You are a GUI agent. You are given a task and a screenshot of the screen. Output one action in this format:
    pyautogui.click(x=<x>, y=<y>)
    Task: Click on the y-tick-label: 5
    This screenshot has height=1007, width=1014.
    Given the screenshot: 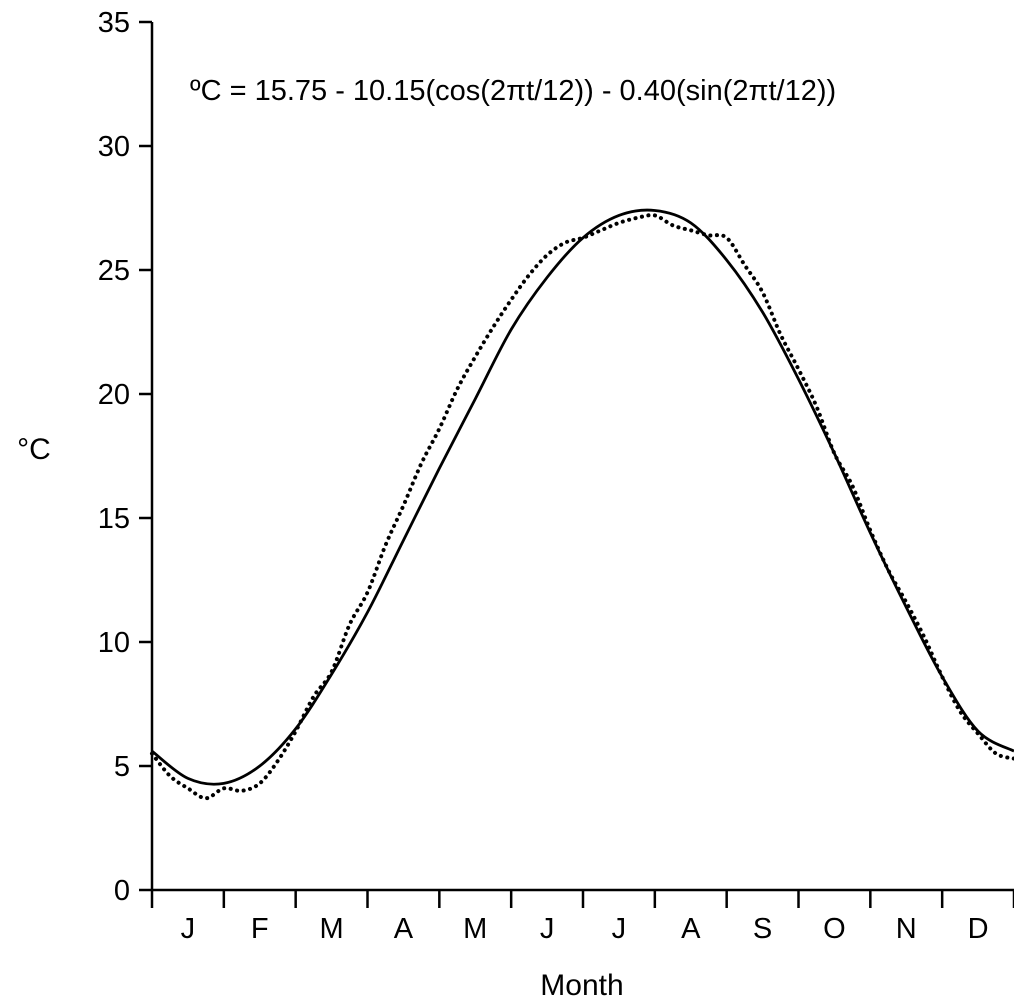 What is the action you would take?
    pyautogui.click(x=122, y=767)
    